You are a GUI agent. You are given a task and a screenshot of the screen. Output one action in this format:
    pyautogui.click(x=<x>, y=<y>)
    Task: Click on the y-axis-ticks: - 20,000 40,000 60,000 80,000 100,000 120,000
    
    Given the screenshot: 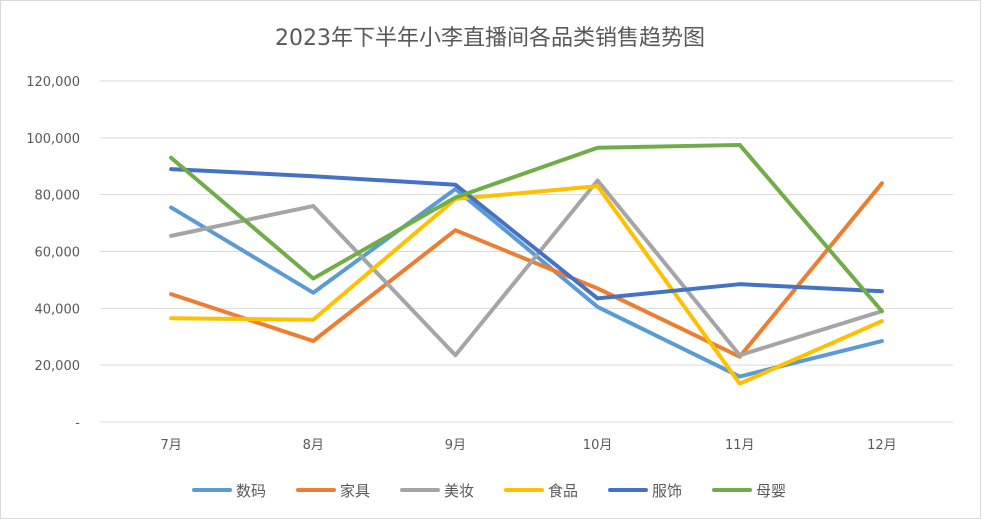 What is the action you would take?
    pyautogui.click(x=53, y=253)
    